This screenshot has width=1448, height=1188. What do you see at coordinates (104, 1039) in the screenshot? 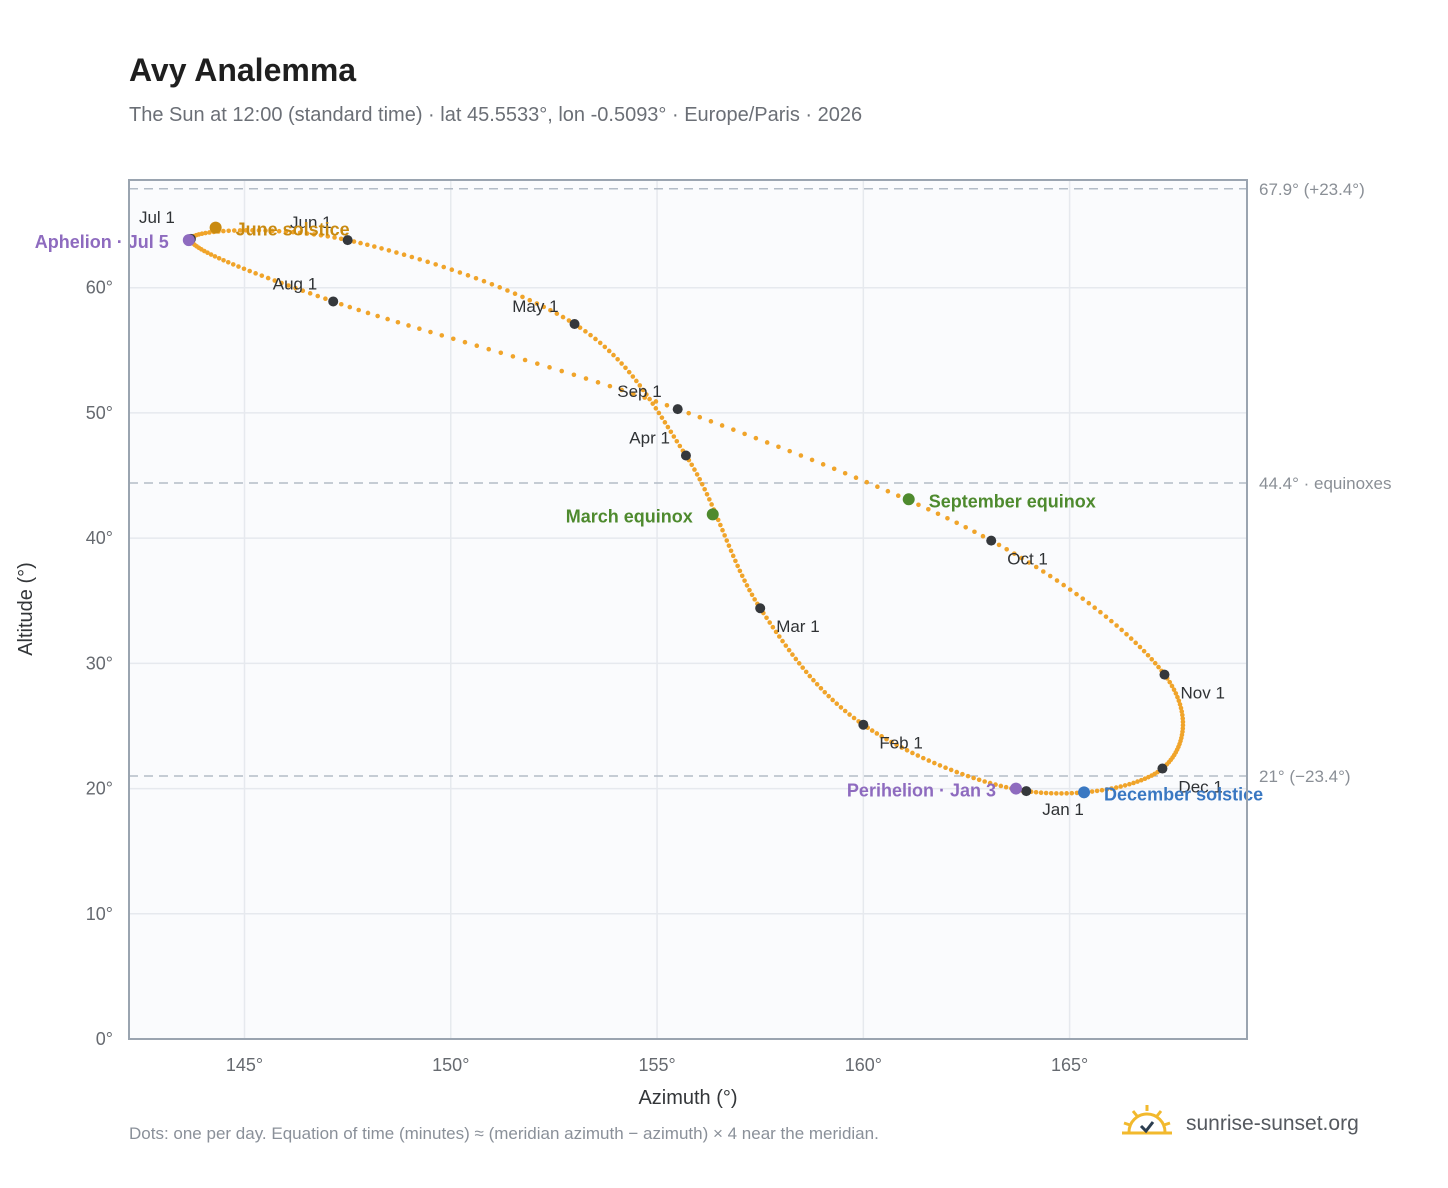
I see `y-tick-label: 0°` at bounding box center [104, 1039].